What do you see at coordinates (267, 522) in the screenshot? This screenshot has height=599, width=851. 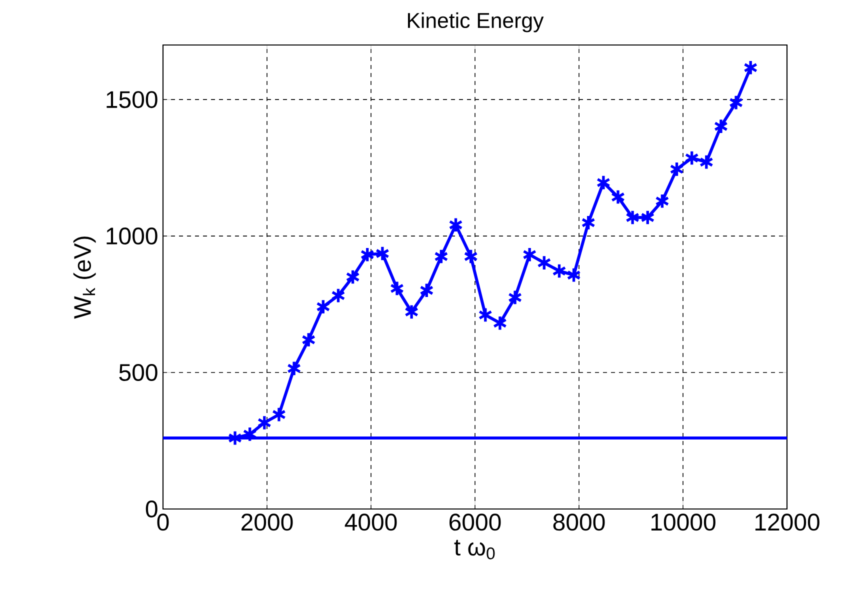 I see `x-tick-label: 2000` at bounding box center [267, 522].